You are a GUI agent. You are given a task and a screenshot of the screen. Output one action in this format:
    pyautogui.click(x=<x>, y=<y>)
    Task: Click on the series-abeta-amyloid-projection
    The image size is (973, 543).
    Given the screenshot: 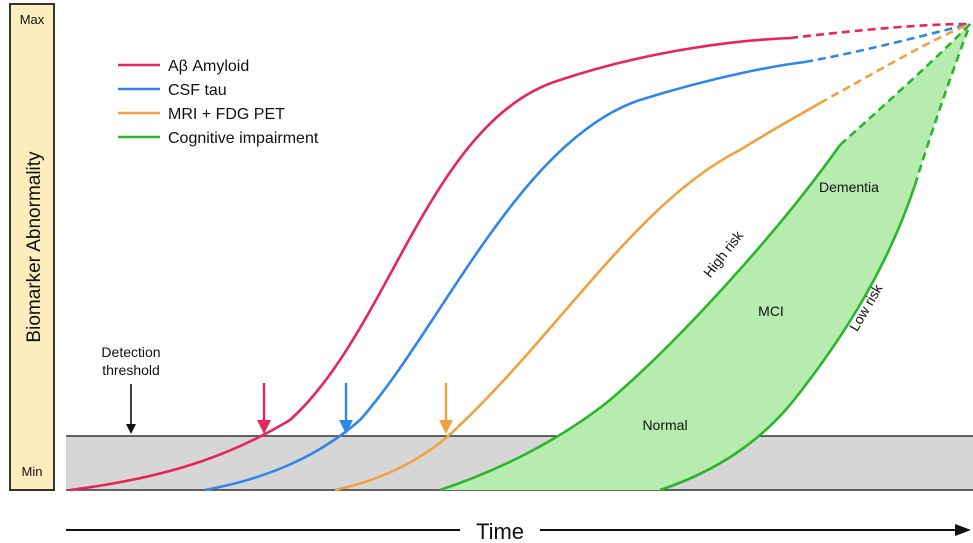 What is the action you would take?
    pyautogui.click(x=880, y=31)
    